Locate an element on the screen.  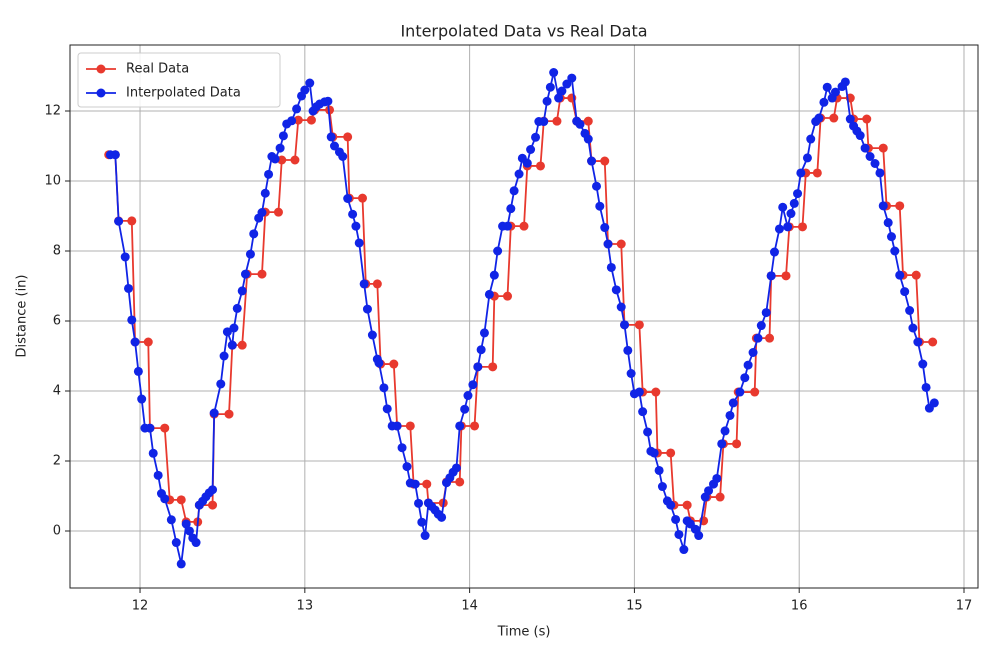
y-tick-label: 0 is located at coordinates (57, 530).